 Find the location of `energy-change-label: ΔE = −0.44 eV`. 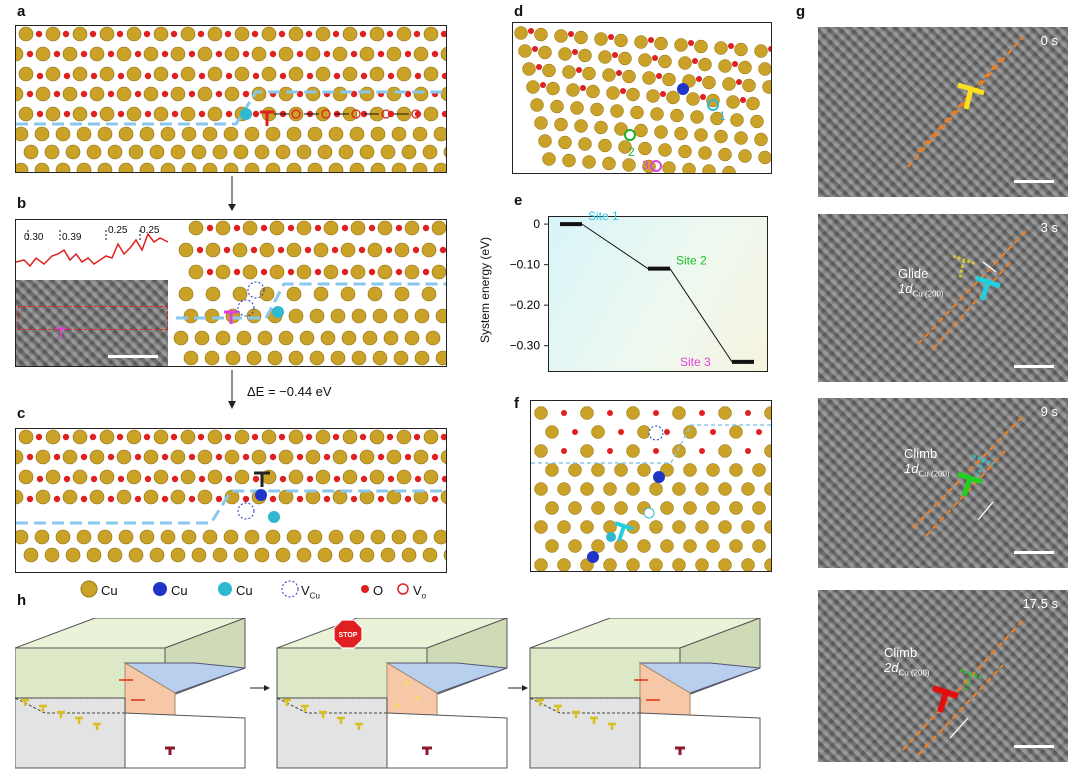

energy-change-label: ΔE = −0.44 eV is located at coordinates (289, 391).